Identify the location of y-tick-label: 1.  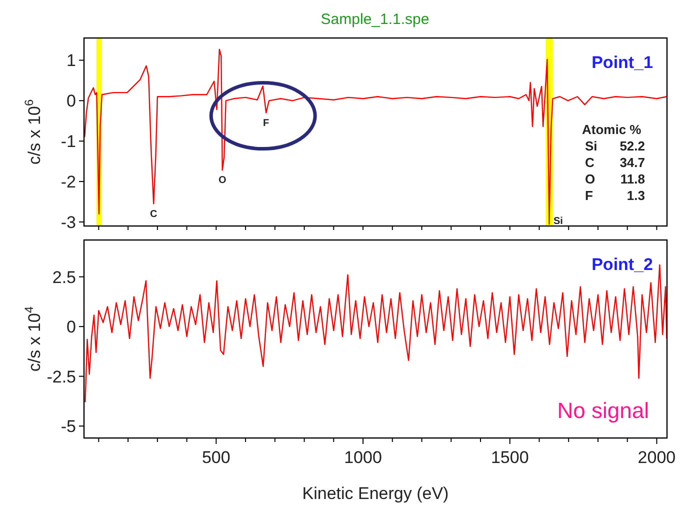
(71, 60).